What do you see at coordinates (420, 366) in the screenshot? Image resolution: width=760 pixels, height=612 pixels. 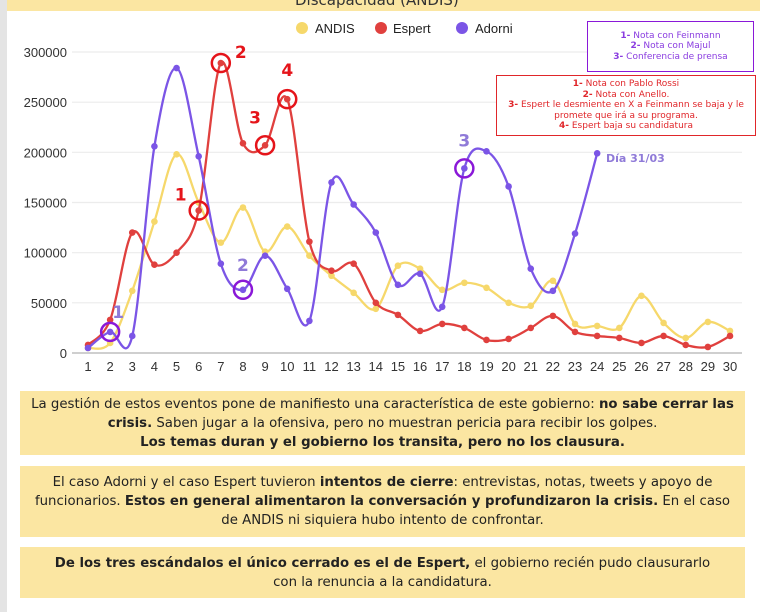 I see `x-tick-label: 16` at bounding box center [420, 366].